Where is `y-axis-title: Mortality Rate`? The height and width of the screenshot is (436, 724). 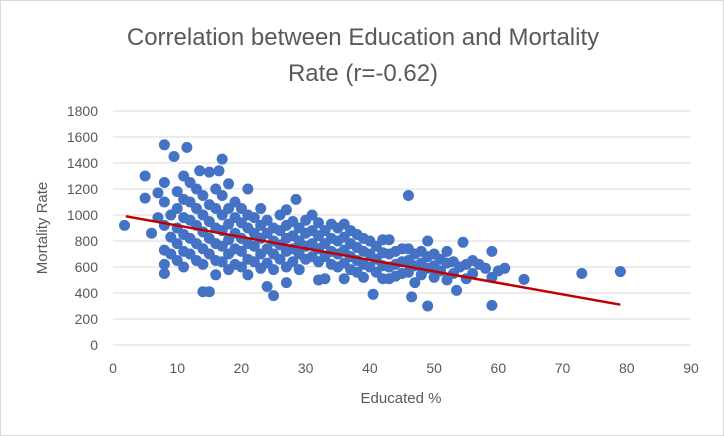 y-axis-title: Mortality Rate is located at coordinates (42, 228).